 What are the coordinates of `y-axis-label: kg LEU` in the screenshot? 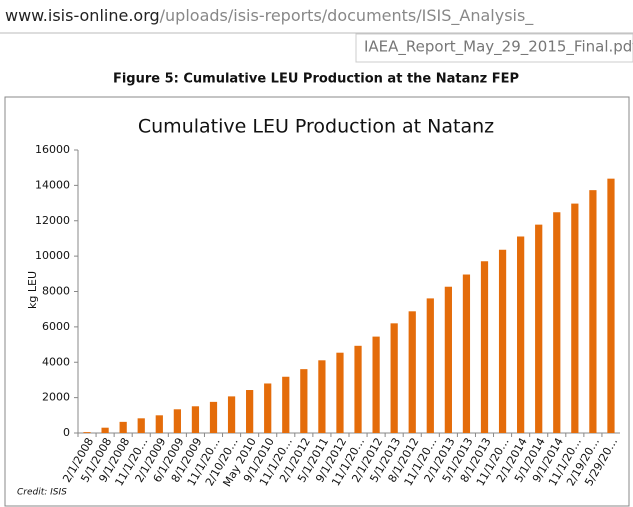 It's located at (32, 290).